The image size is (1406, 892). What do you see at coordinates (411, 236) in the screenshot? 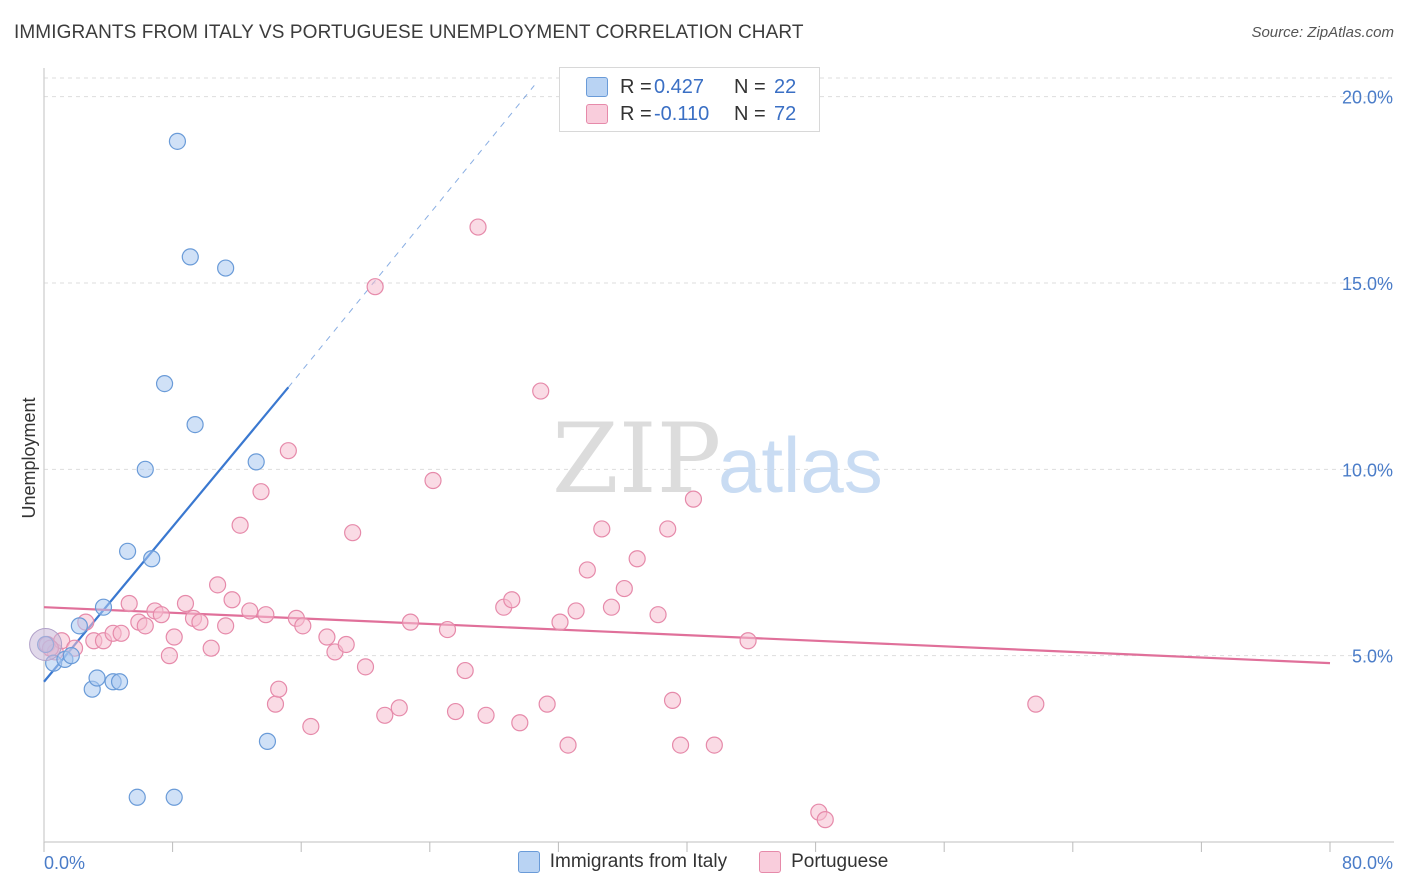
I see `italy-trend-extension` at bounding box center [411, 236].